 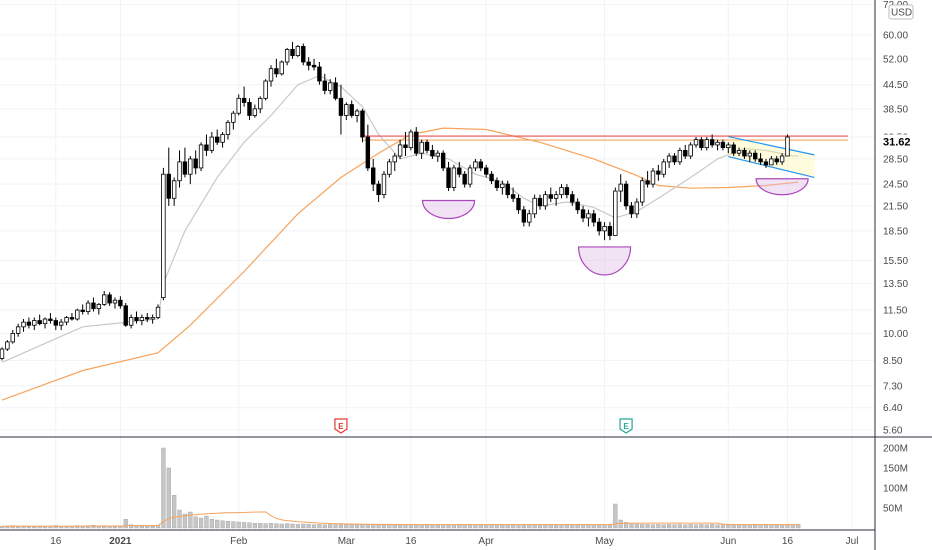 What do you see at coordinates (895, 109) in the screenshot?
I see `price-tick-label: 38.50` at bounding box center [895, 109].